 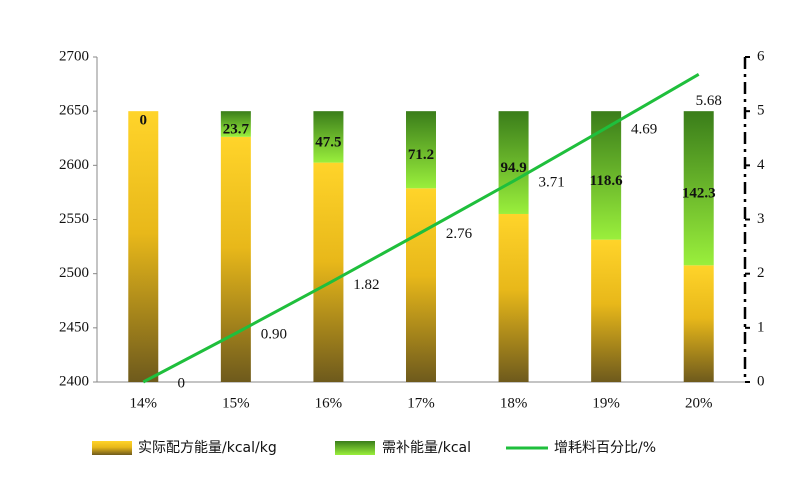 I want to click on y-tick-label: 2500, so click(x=74, y=273).